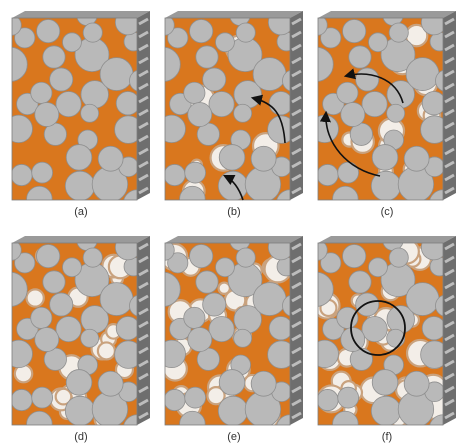 The width and height of the screenshot is (459, 447). Describe the element at coordinates (233, 437) in the screenshot. I see `panel-label: (e)` at that location.